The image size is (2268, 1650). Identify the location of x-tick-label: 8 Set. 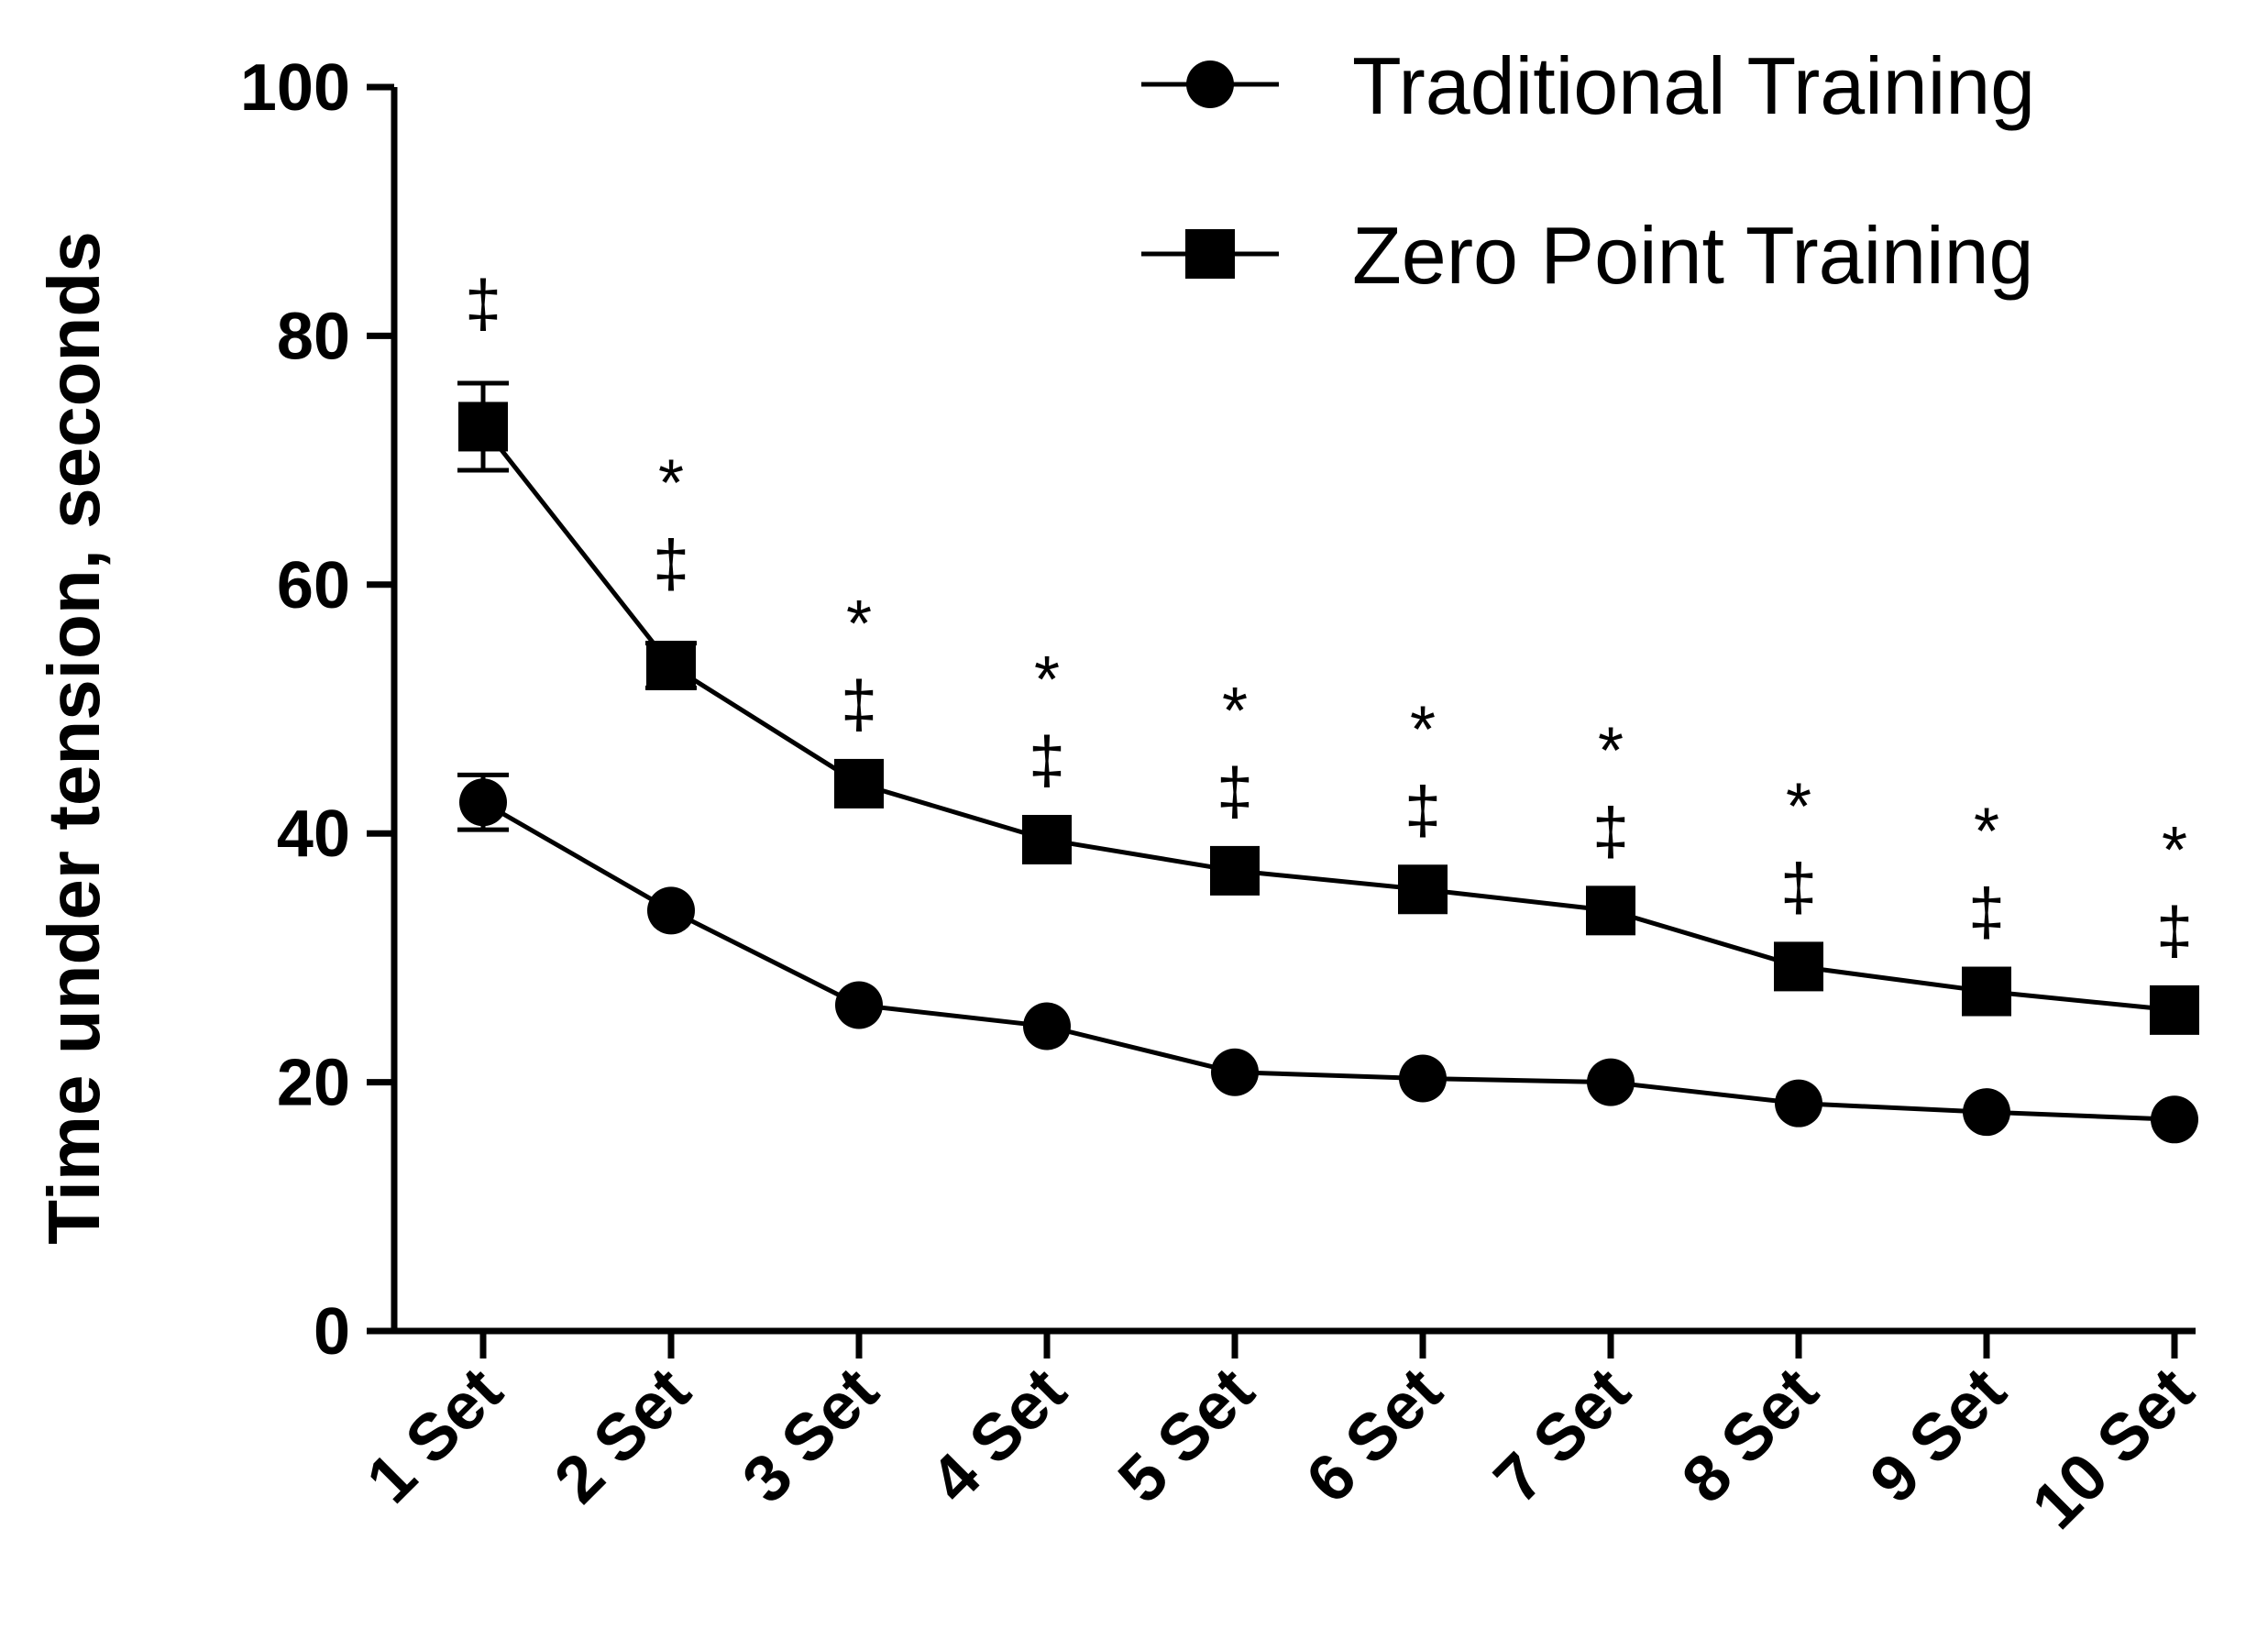
(1750, 1435).